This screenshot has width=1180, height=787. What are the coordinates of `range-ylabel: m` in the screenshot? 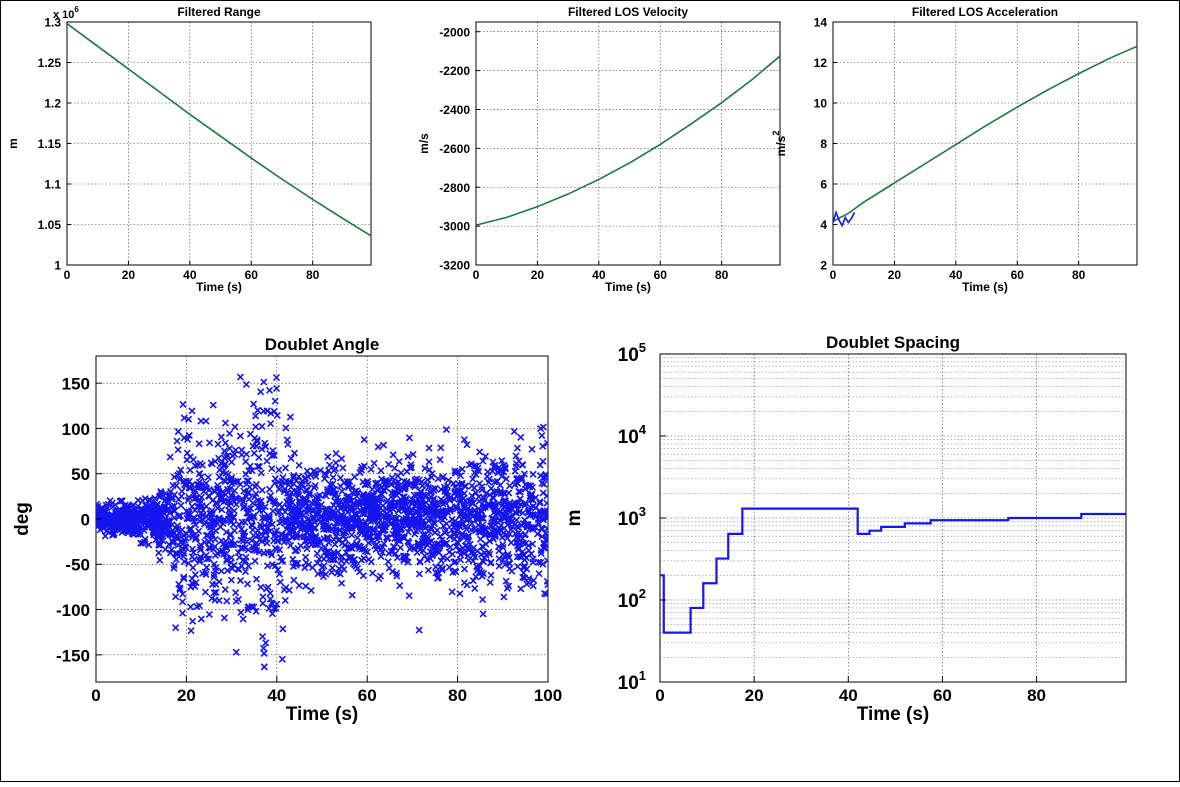 It's located at (13, 143).